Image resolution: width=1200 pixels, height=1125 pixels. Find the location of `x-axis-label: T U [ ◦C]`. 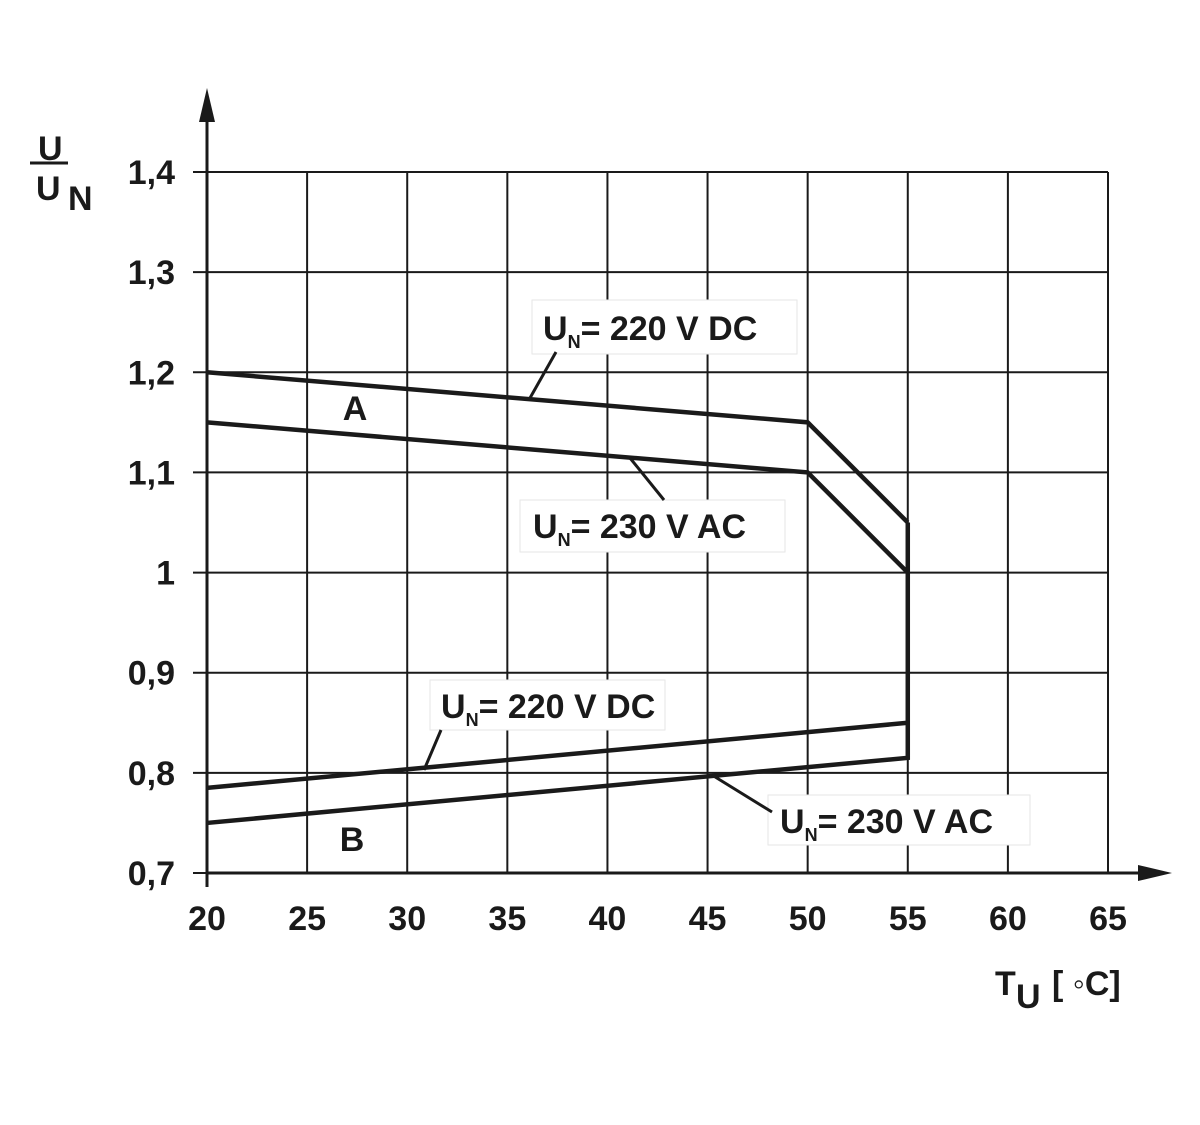

x-axis-label: T U [ ◦C] is located at coordinates (1058, 990).